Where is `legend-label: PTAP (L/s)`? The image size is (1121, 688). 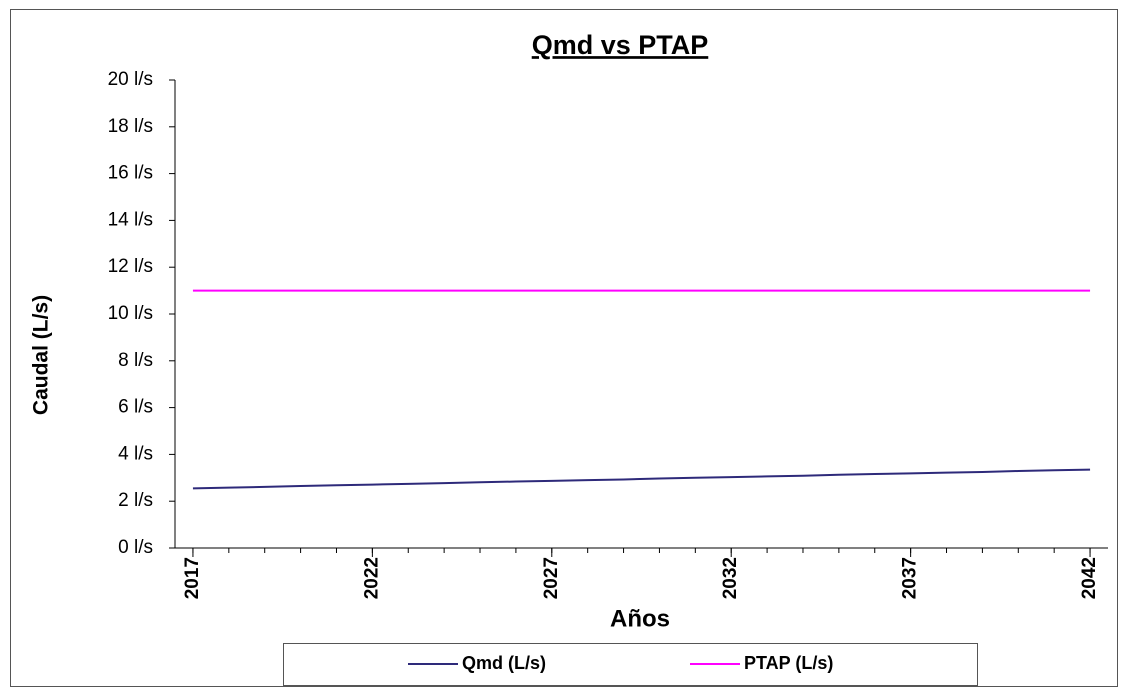
legend-label: PTAP (L/s) is located at coordinates (788, 663).